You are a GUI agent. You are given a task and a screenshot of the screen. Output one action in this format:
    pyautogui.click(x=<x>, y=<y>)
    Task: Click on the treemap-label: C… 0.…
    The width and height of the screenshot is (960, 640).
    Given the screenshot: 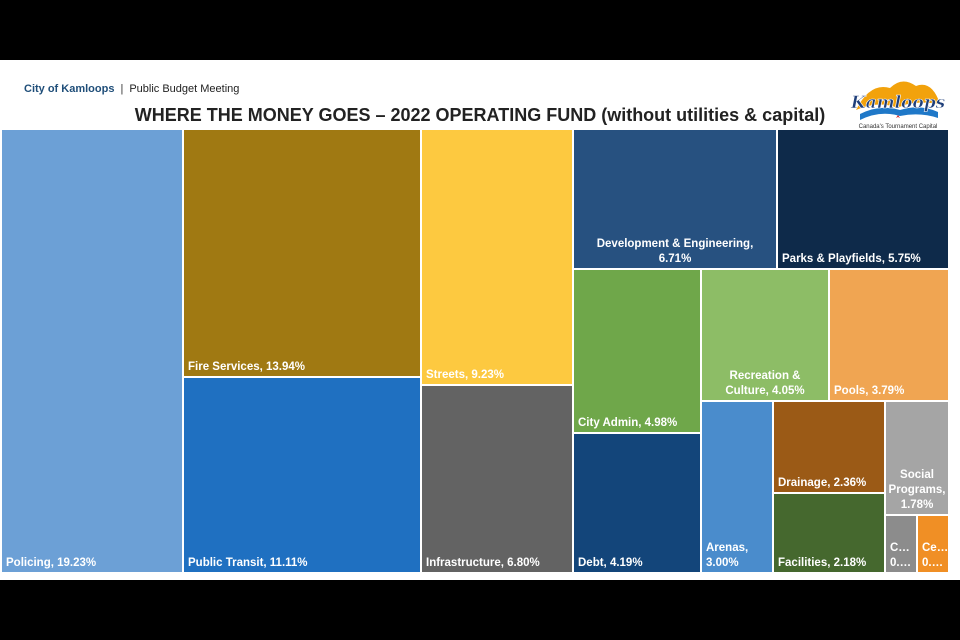 What is the action you would take?
    pyautogui.click(x=900, y=555)
    